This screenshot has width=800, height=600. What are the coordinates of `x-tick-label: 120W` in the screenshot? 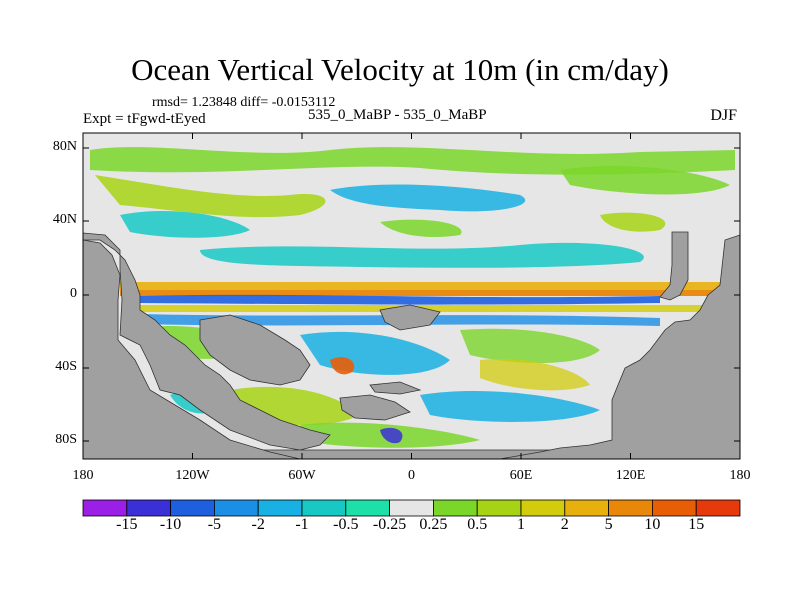 It's located at (192, 475).